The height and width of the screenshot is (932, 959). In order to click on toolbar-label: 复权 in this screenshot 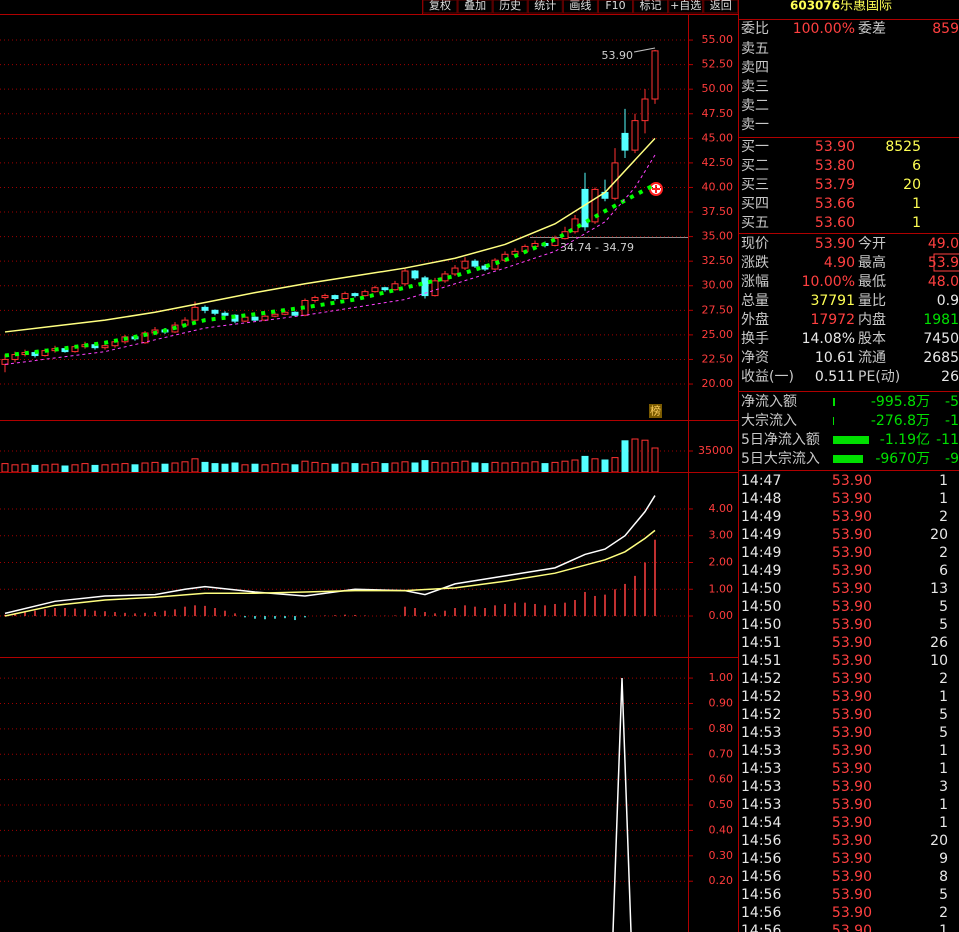, I will do `click(440, 6)`.